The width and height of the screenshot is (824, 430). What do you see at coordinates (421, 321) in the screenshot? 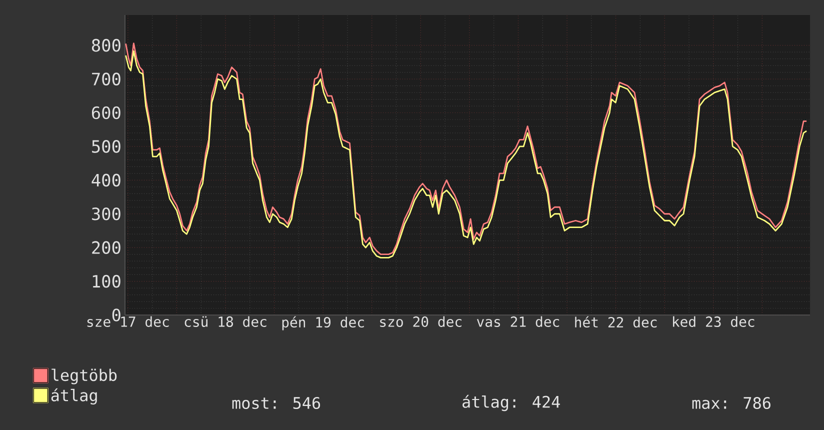
I see `x-tick-label: szo 20 dec` at bounding box center [421, 321].